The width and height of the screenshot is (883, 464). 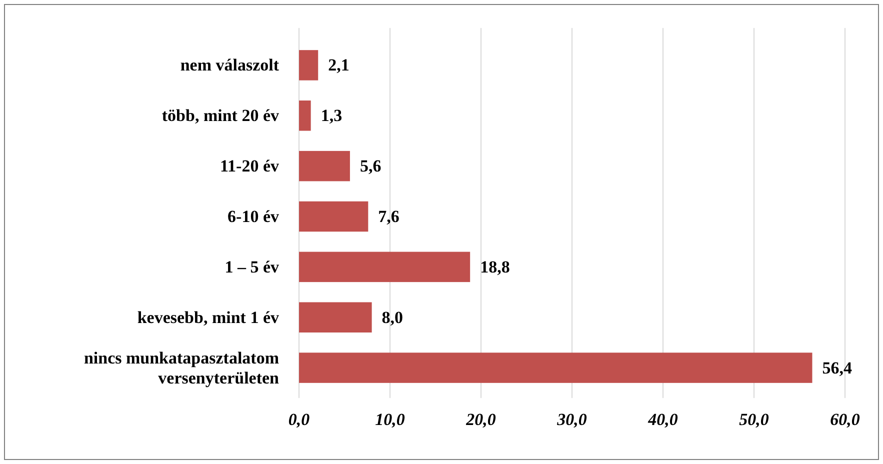 What do you see at coordinates (250, 166) in the screenshot?
I see `y-tick-label: 11-20 év` at bounding box center [250, 166].